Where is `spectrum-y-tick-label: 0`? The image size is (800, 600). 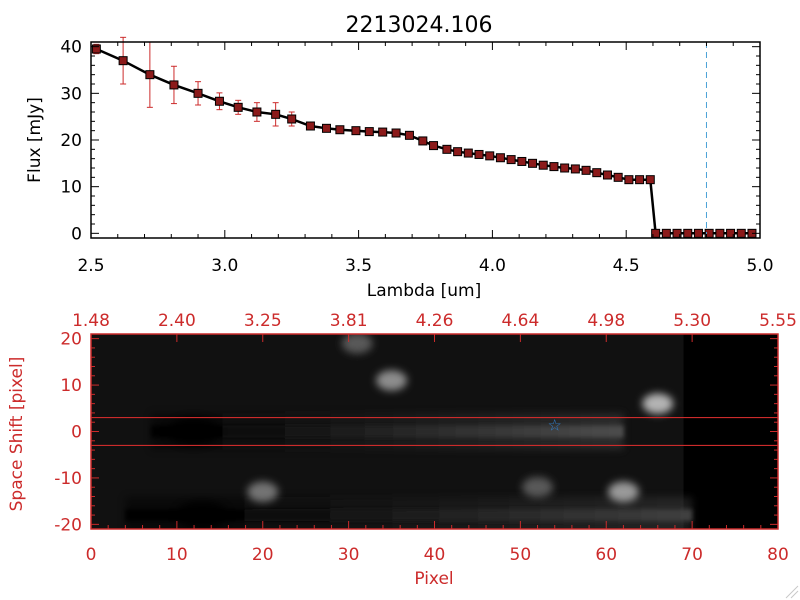
spectrum-y-tick-label: 0 is located at coordinates (76, 234).